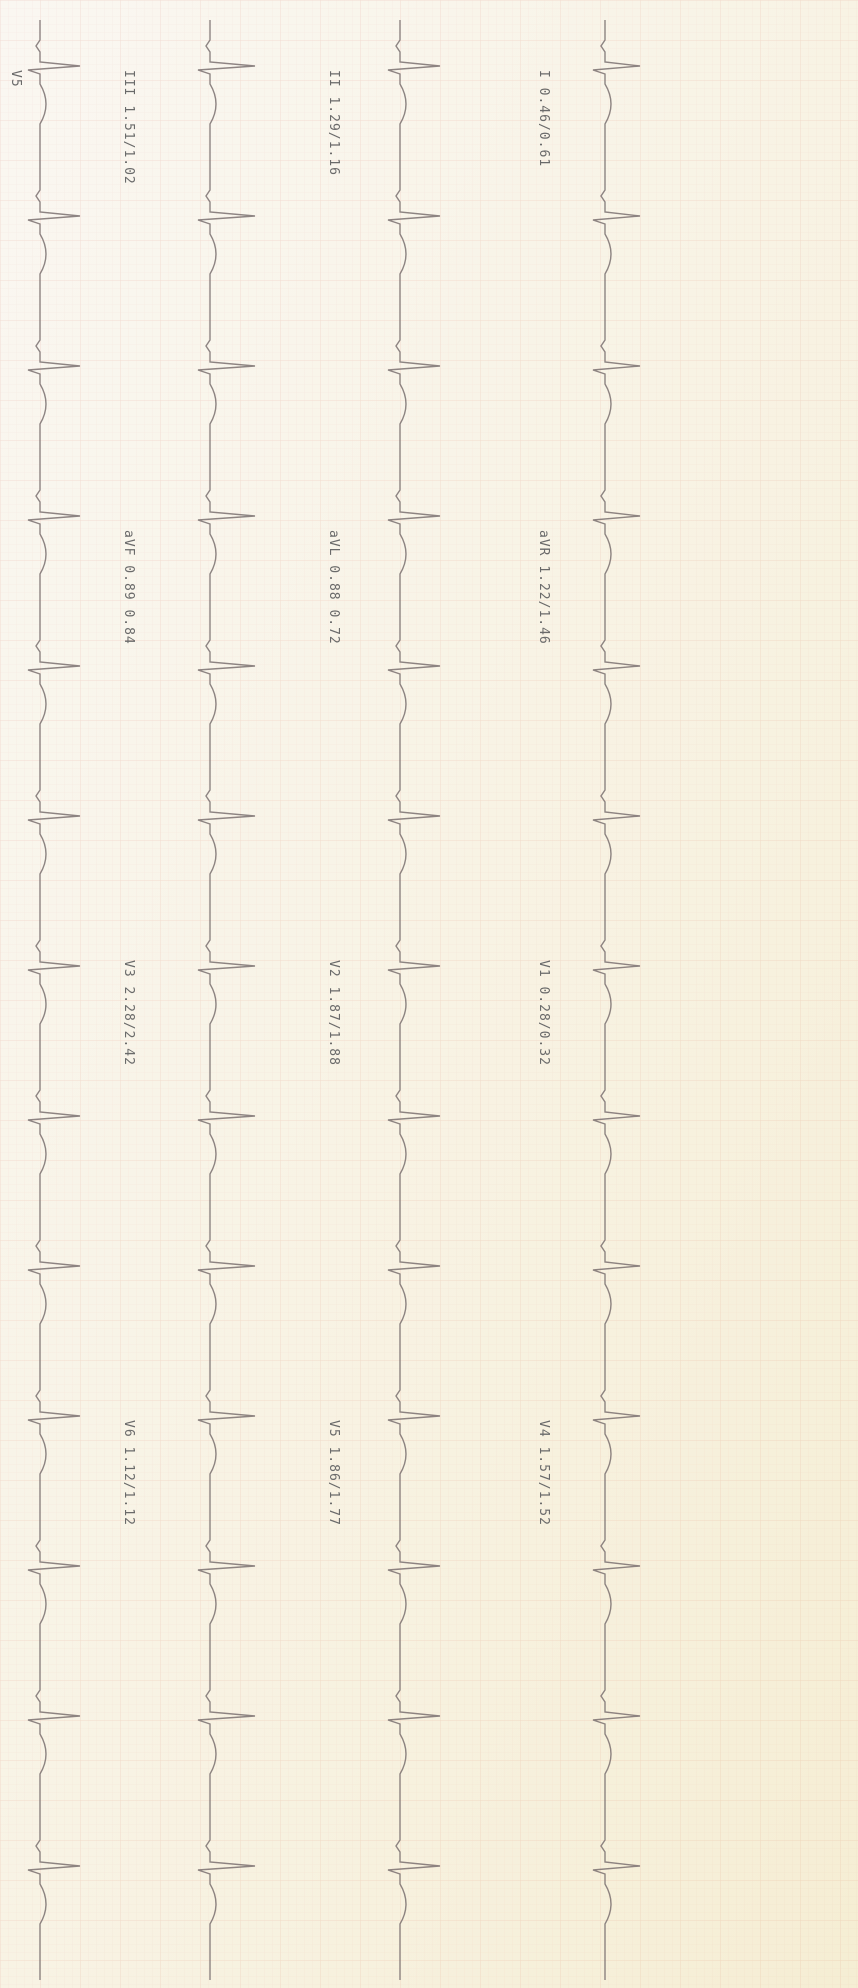 This screenshot has height=1988, width=858. Describe the element at coordinates (128, 1473) in the screenshot. I see `lead-label: V6 1.12/1.12` at that location.